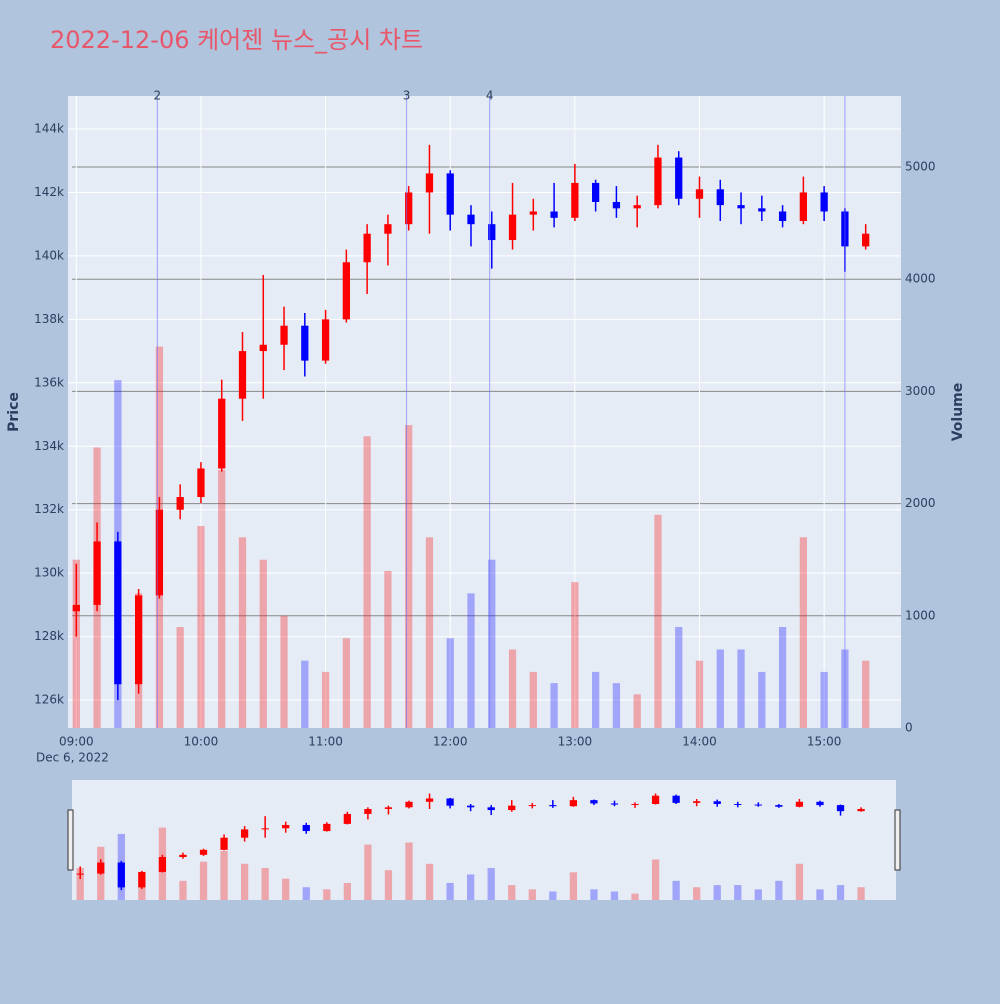  I want to click on y-tick-label: 136k, so click(49, 382).